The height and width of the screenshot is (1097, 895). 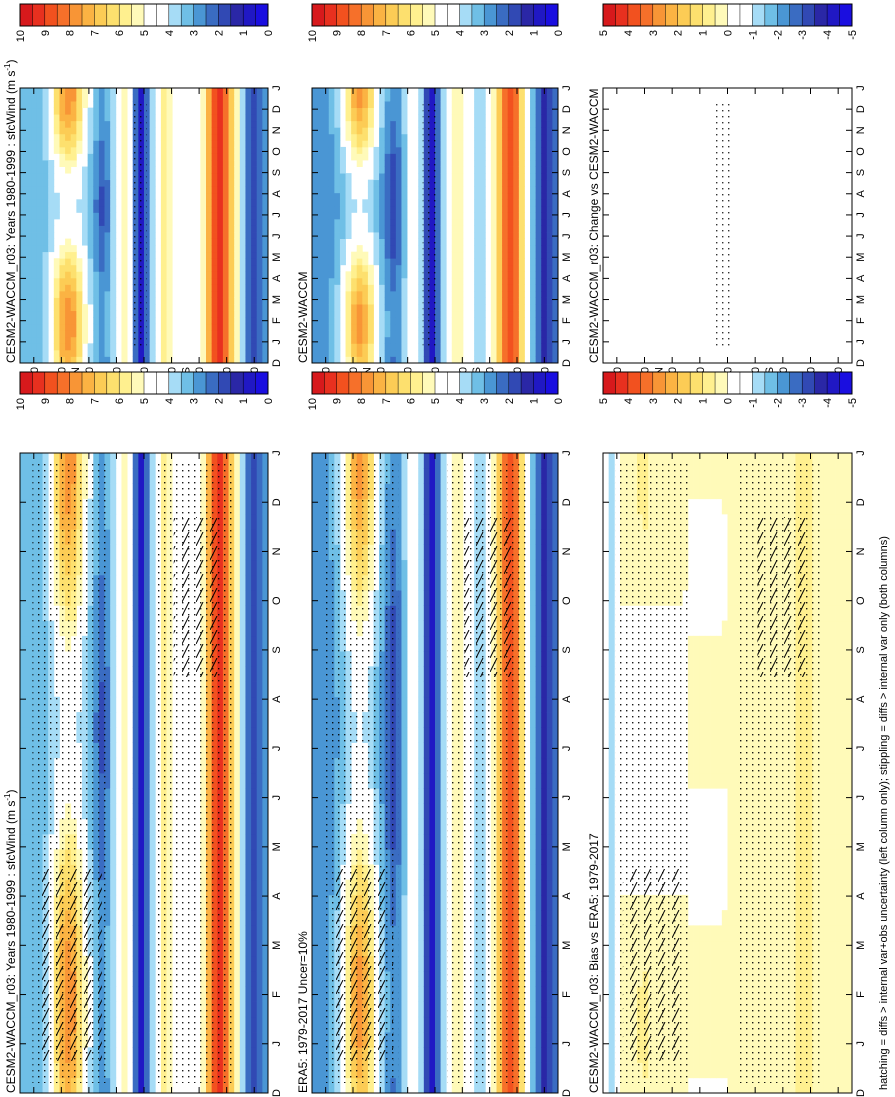 I want to click on colorbar-tick-label: 1, so click(x=244, y=33).